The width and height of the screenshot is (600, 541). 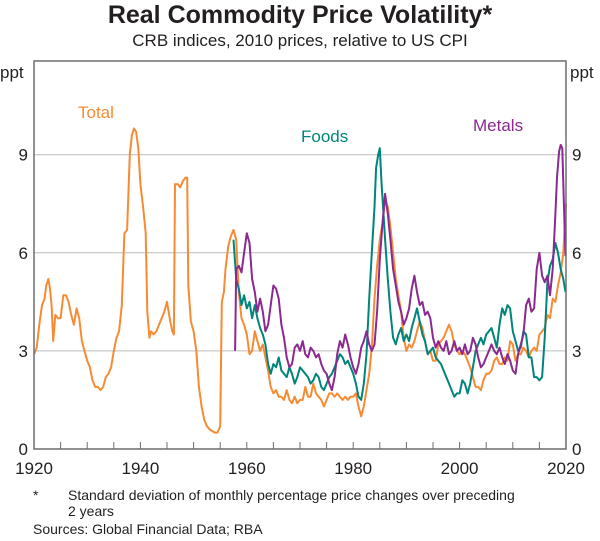 I want to click on y-axis-unit-right: ppt, so click(x=582, y=72).